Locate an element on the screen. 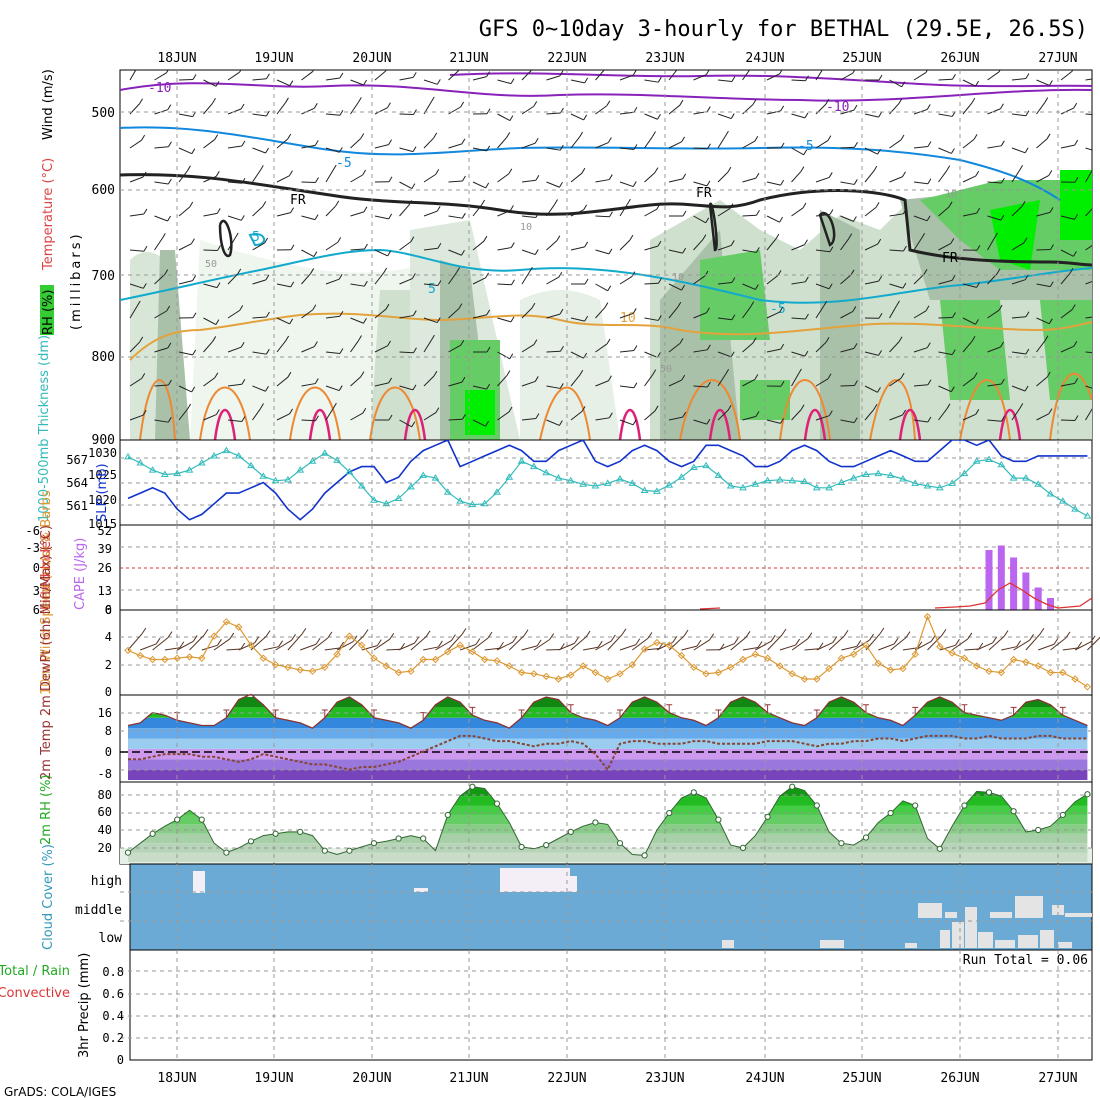  svg-text: 40 is located at coordinates (105, 830).